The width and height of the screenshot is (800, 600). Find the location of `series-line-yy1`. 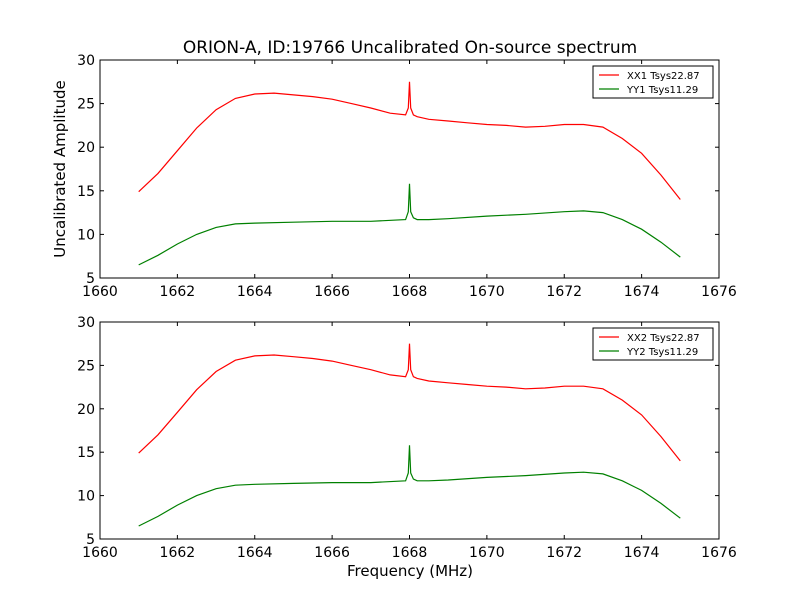

series-line-yy1 is located at coordinates (409, 224).